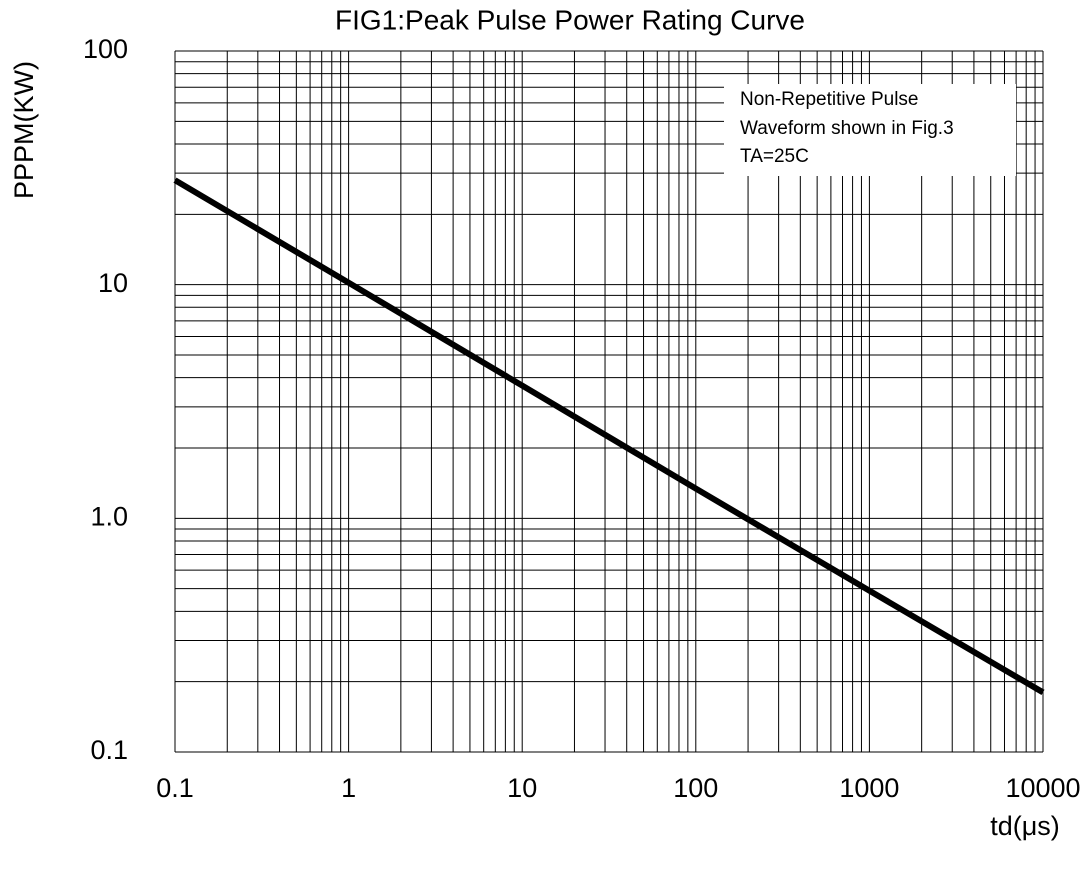 Image resolution: width=1088 pixels, height=873 pixels. I want to click on chart-title: FIG1:Peak Pulse Power Rating Curve, so click(570, 19).